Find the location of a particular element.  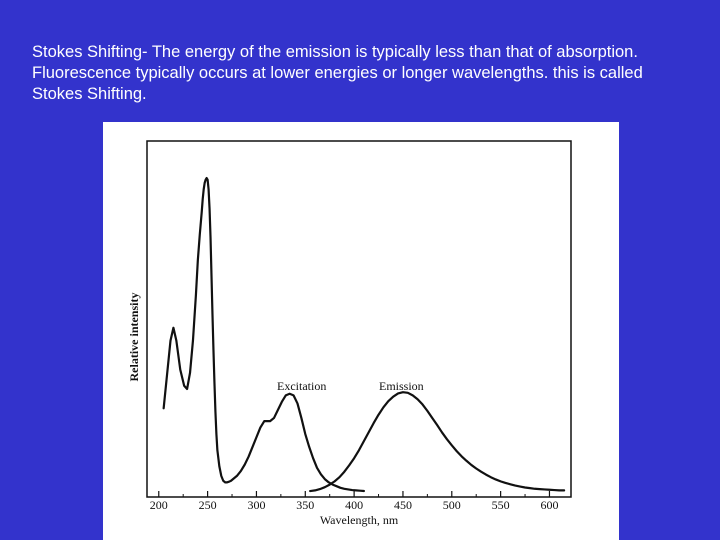

y-axis-label: Relative intensity is located at coordinates (134, 337).